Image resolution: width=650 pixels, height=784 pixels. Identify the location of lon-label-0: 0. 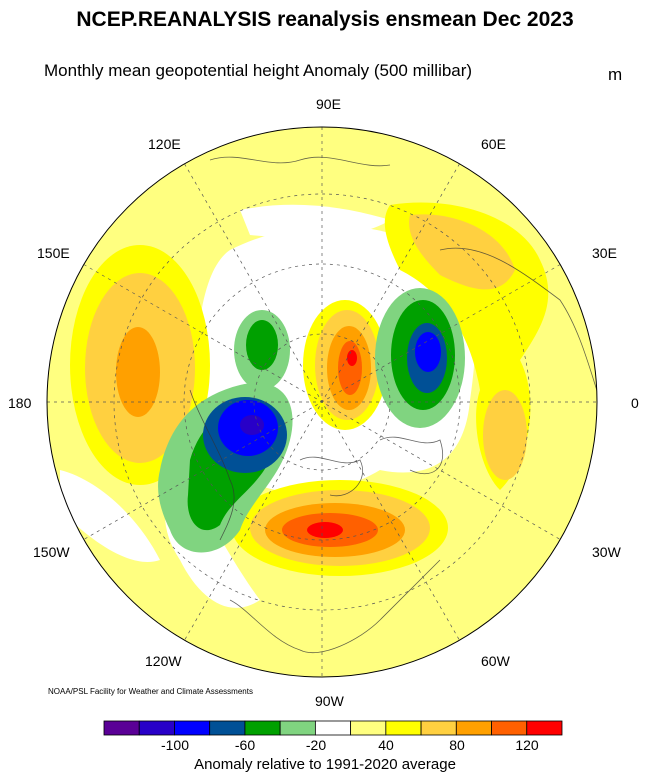
(635, 403).